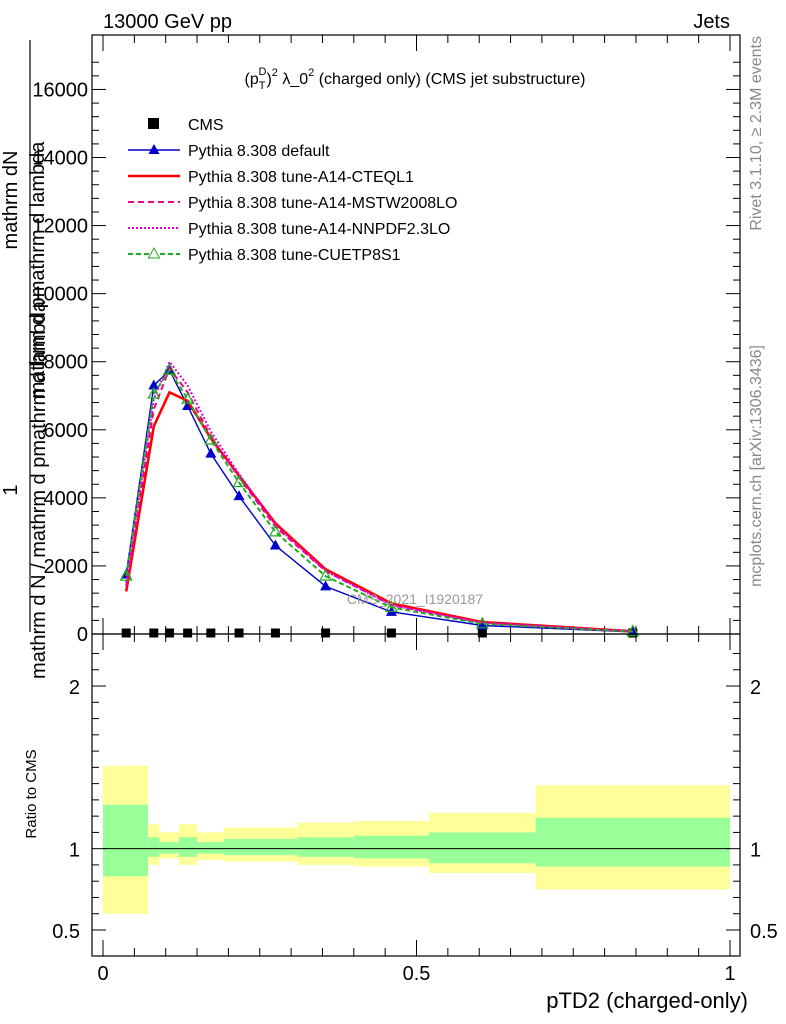 This screenshot has height=1024, width=786. What do you see at coordinates (262, 72) in the screenshot?
I see `title-sup-D: D` at bounding box center [262, 72].